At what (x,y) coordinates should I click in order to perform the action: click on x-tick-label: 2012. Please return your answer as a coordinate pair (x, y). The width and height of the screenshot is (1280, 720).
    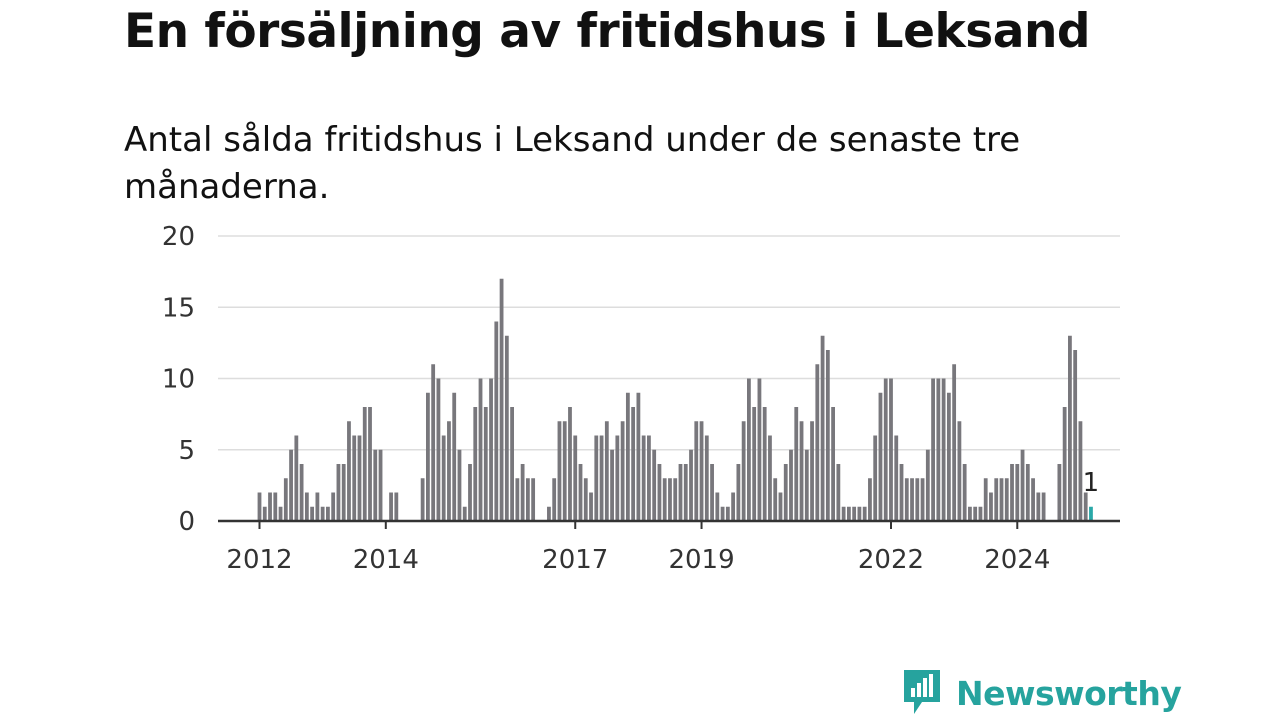
    Looking at the image, I should click on (259, 560).